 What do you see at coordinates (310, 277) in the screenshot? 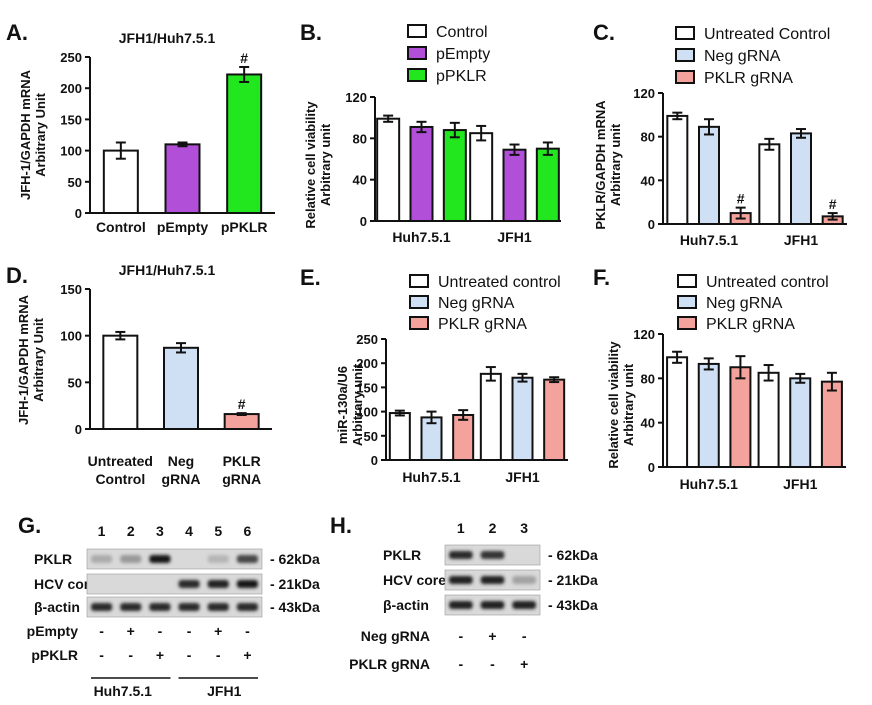
I see `panel-label: E.` at bounding box center [310, 277].